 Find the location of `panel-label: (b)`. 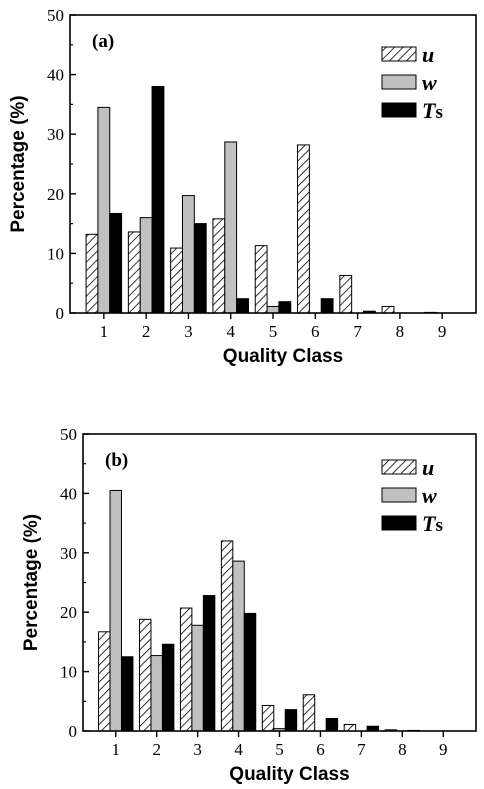

panel-label: (b) is located at coordinates (116, 460).